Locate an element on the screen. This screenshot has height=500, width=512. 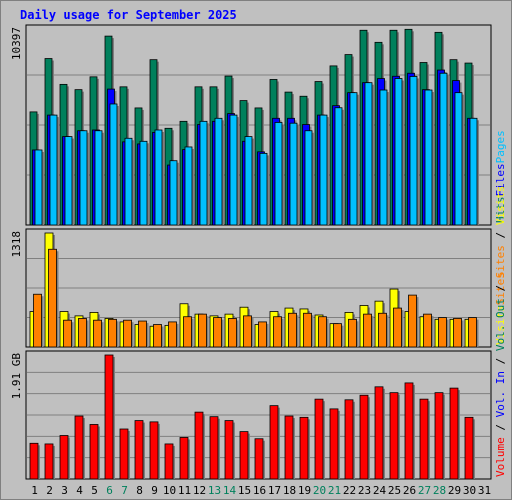
legend-entry: Files is located at coordinates (500, 179).